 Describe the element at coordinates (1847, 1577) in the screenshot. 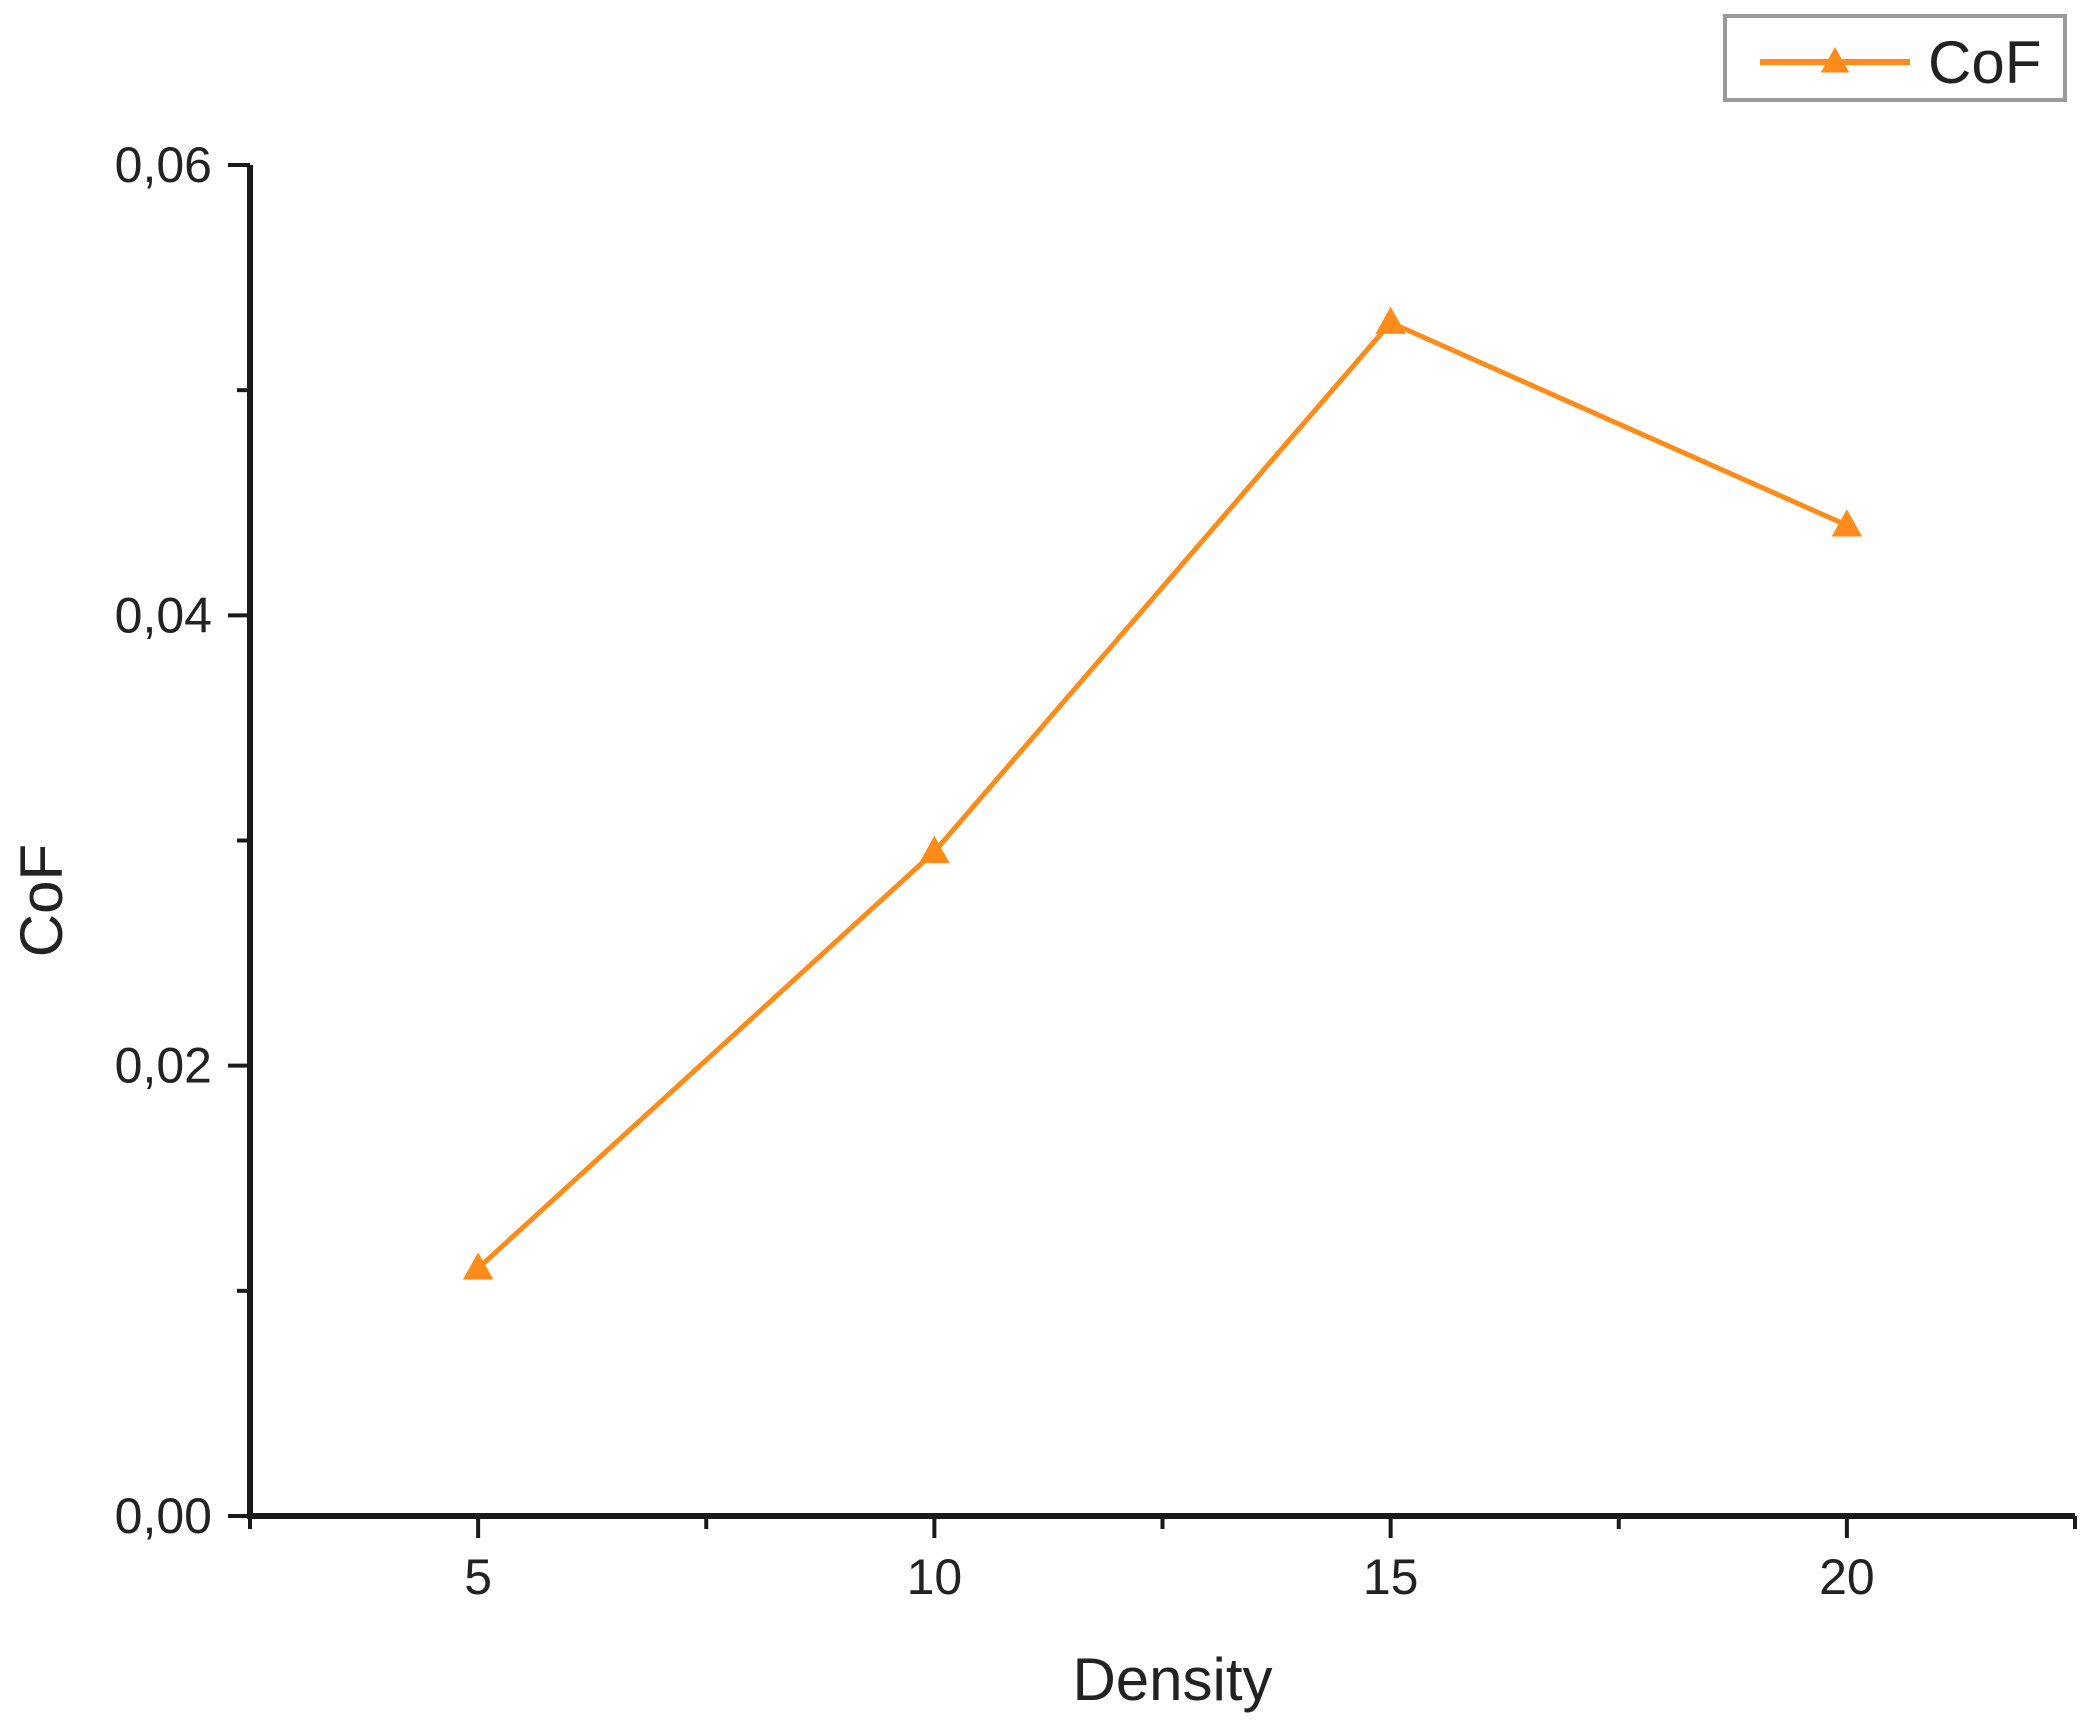

I see `x-tick-label: 20` at that location.